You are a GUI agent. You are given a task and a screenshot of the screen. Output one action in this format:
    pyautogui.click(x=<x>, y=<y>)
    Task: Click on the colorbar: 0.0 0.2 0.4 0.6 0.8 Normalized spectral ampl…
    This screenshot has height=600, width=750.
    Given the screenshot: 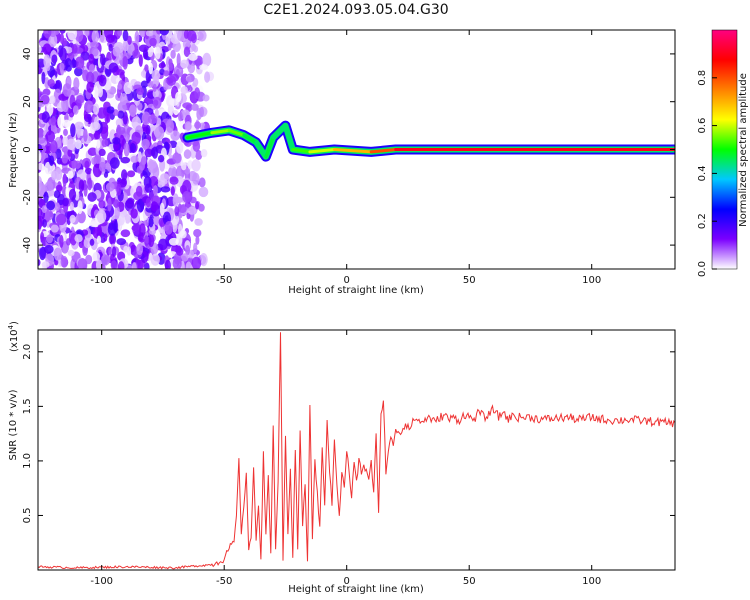 What is the action you would take?
    pyautogui.click(x=723, y=153)
    